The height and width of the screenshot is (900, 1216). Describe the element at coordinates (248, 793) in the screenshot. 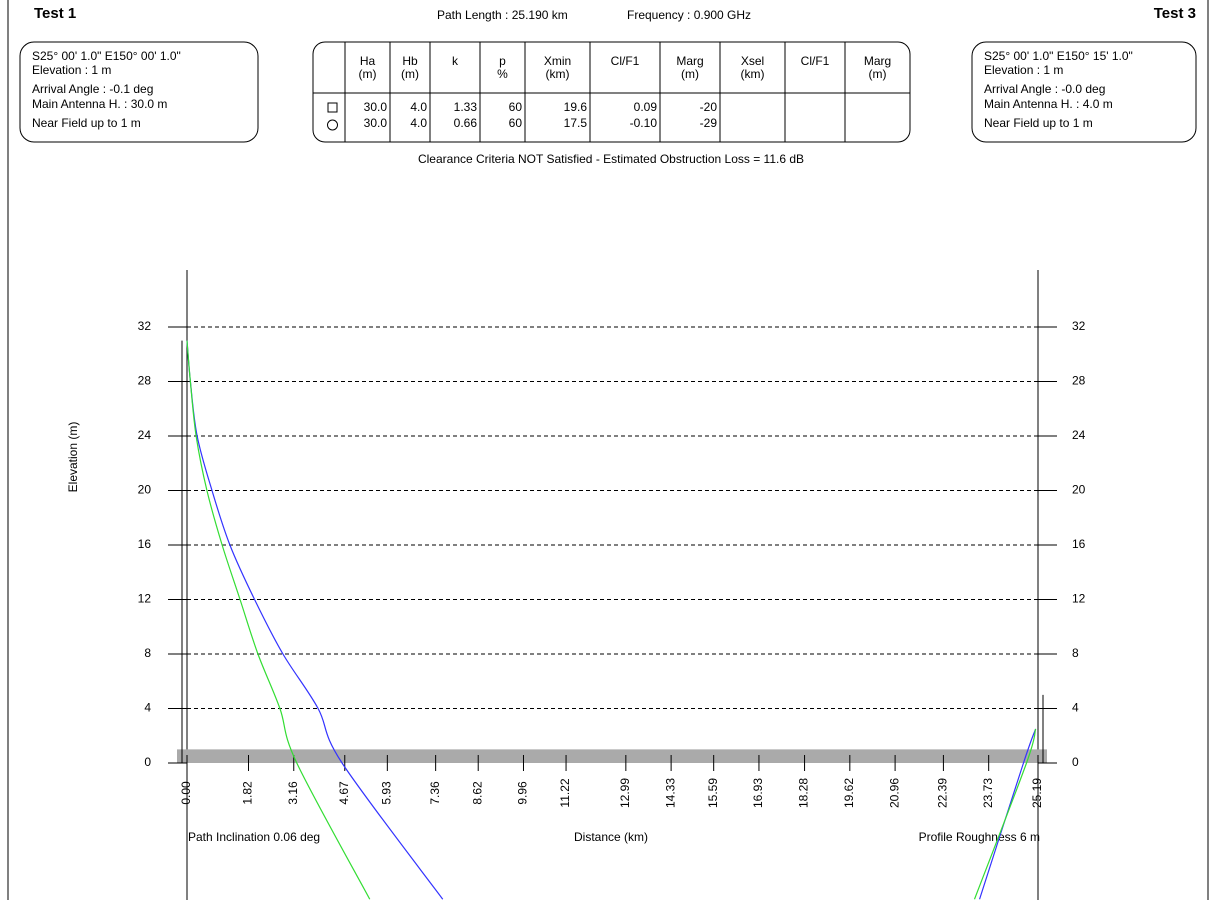

I see `x-tick-label: 1.82` at that location.